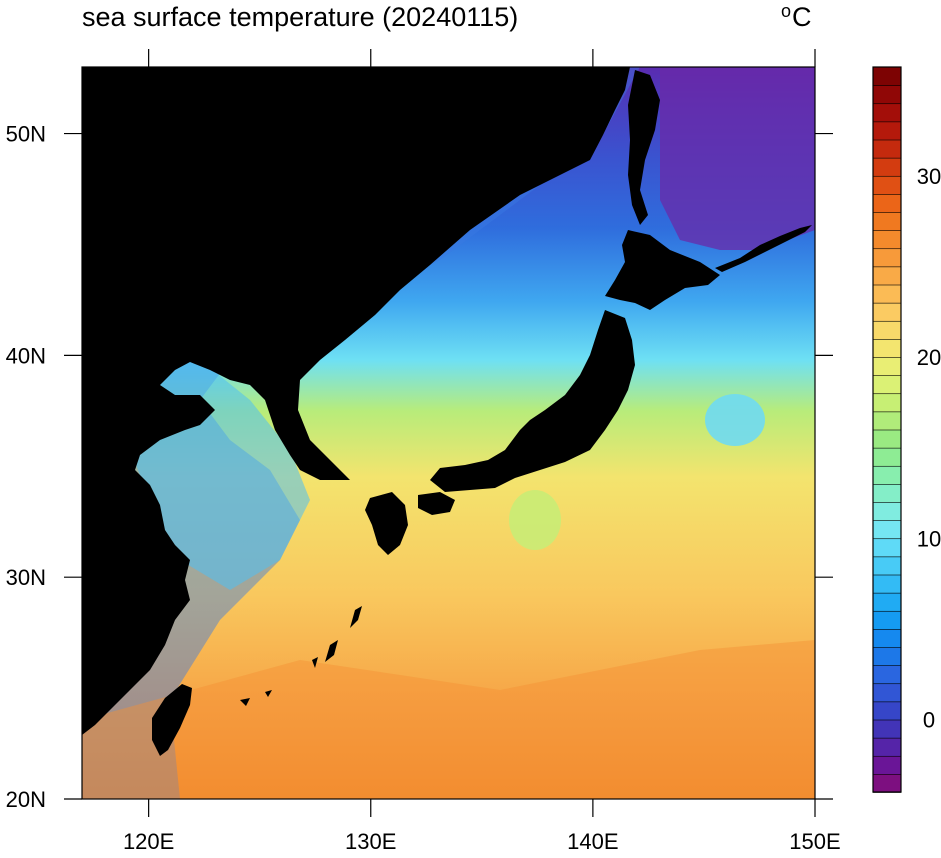 The image size is (941, 858). Describe the element at coordinates (929, 176) in the screenshot. I see `colorbar-label: 30` at that location.